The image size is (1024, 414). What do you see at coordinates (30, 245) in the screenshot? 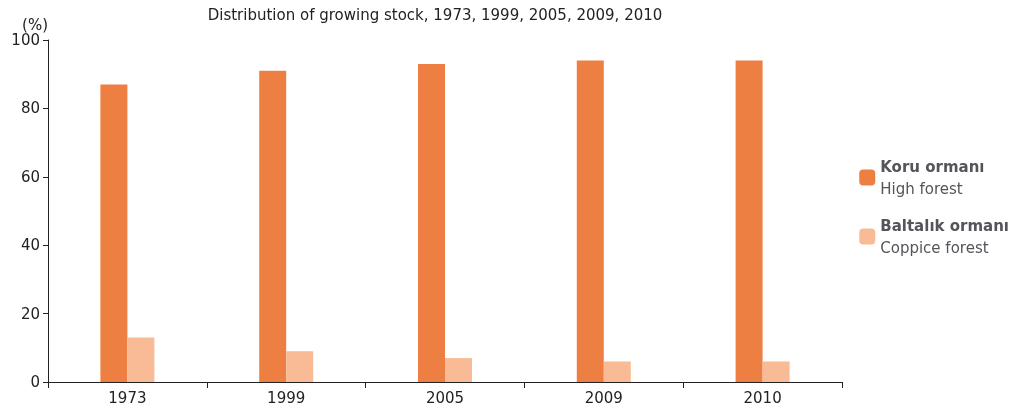
I see `y-tick-label: 40` at bounding box center [30, 245].